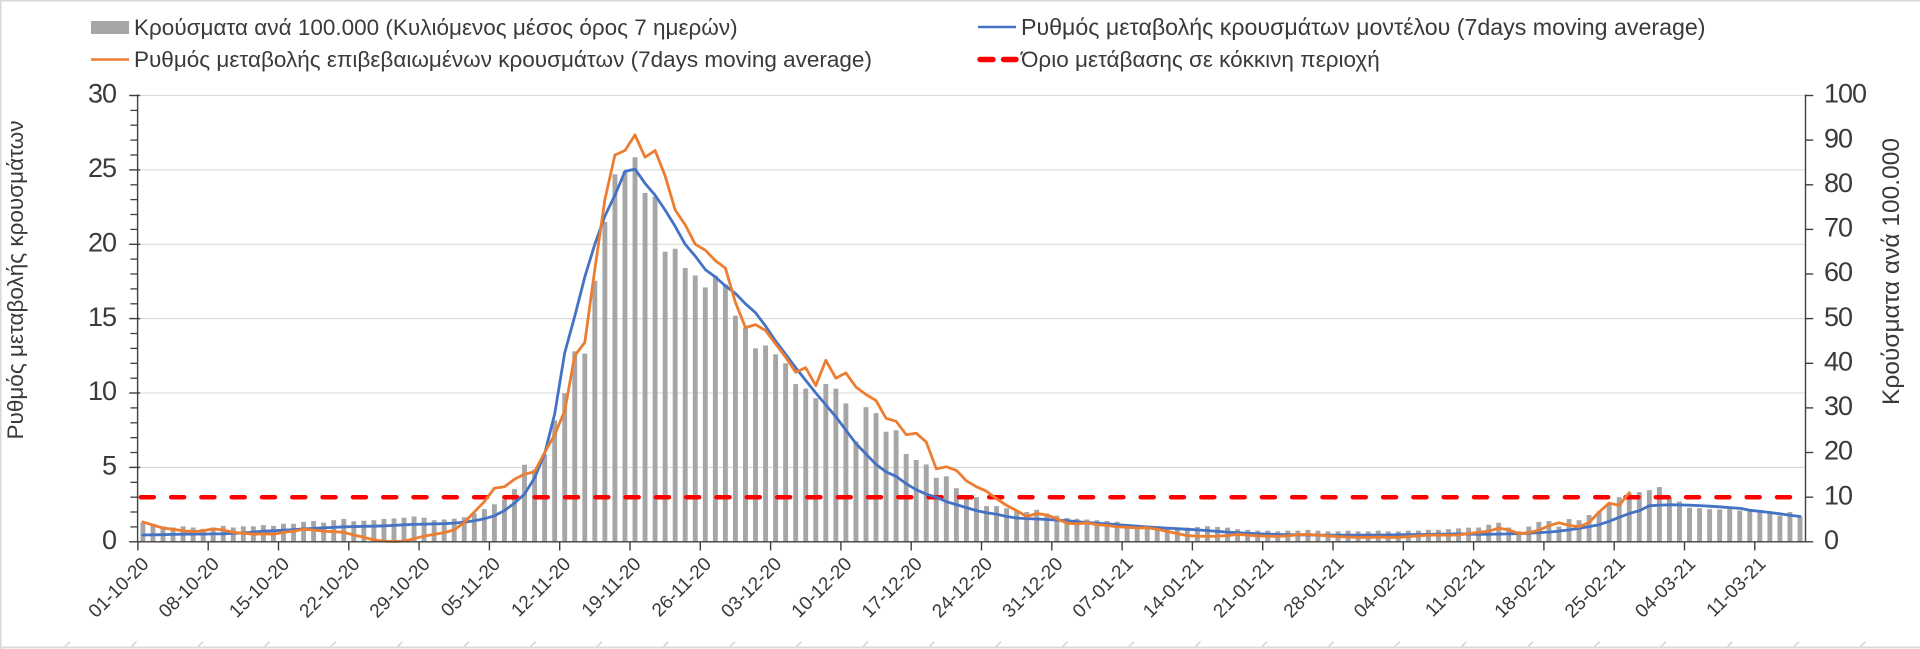  Describe the element at coordinates (330, 588) in the screenshot. I see `svg-text: 22-10-20` at that location.